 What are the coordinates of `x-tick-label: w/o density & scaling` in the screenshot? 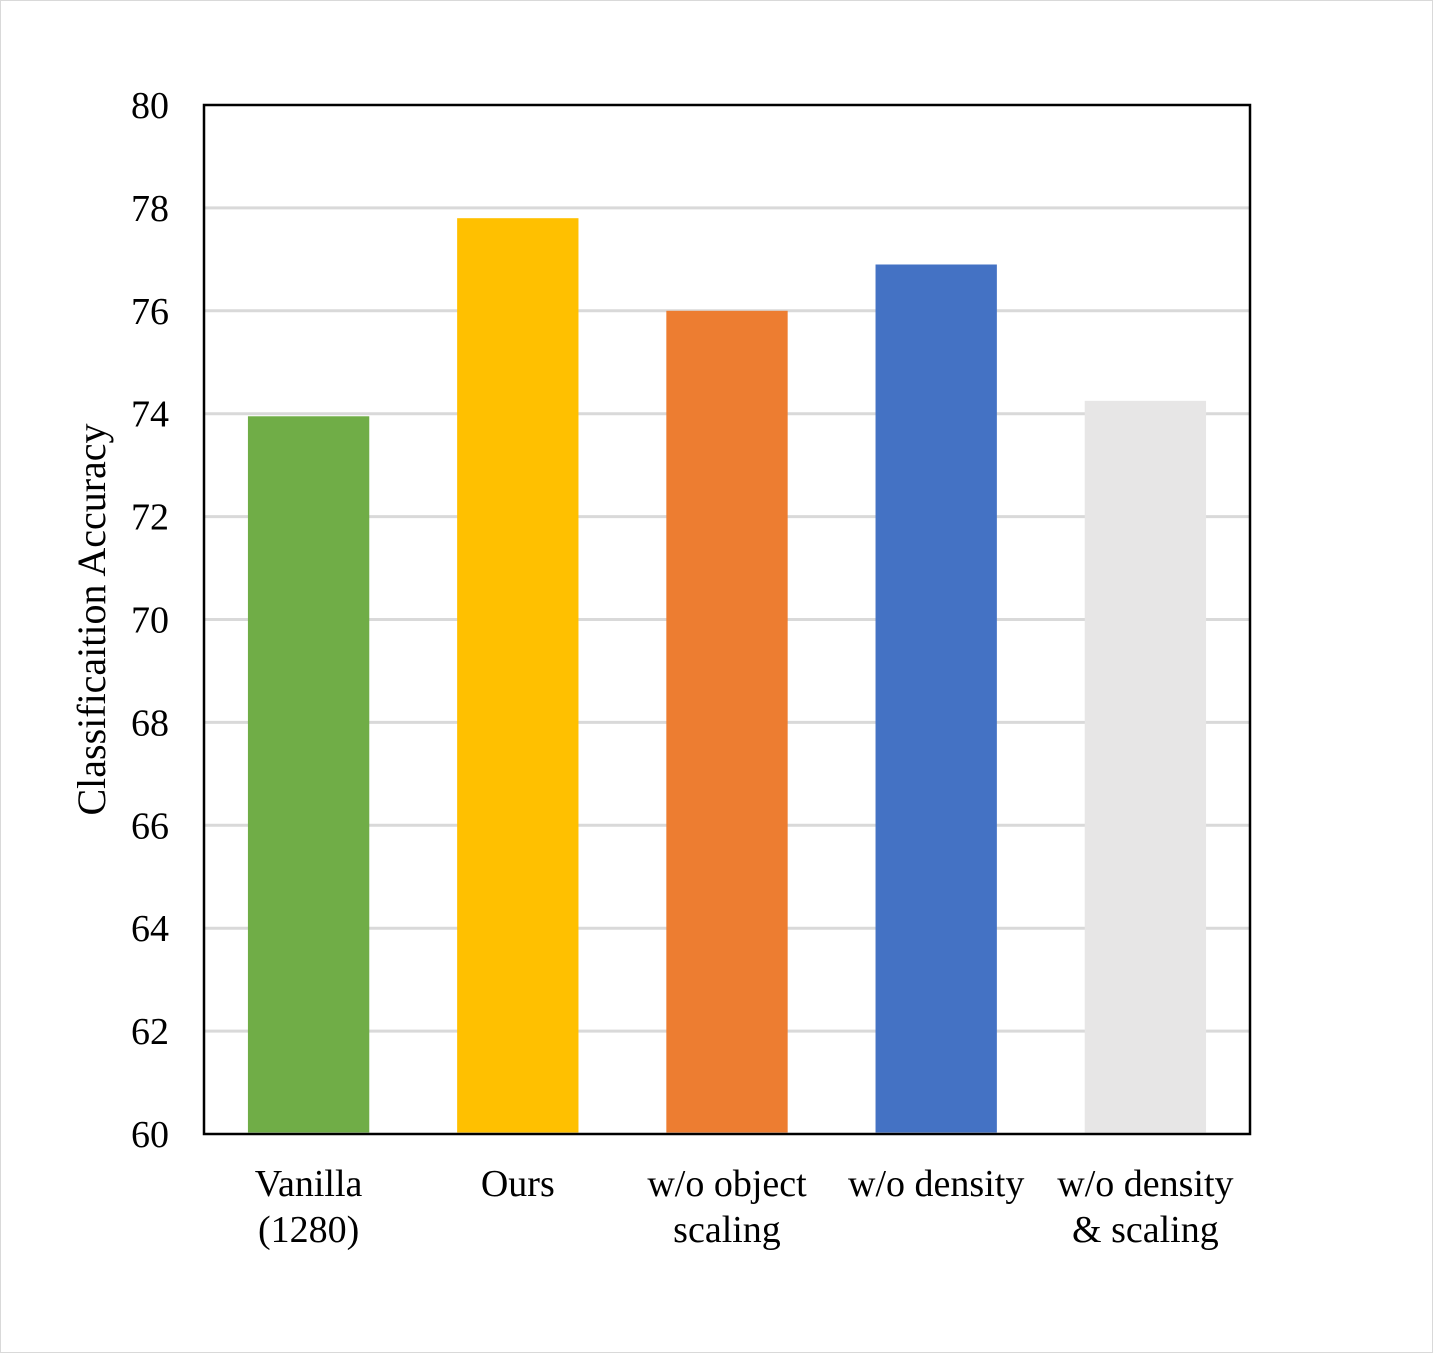 It's located at (1145, 1207).